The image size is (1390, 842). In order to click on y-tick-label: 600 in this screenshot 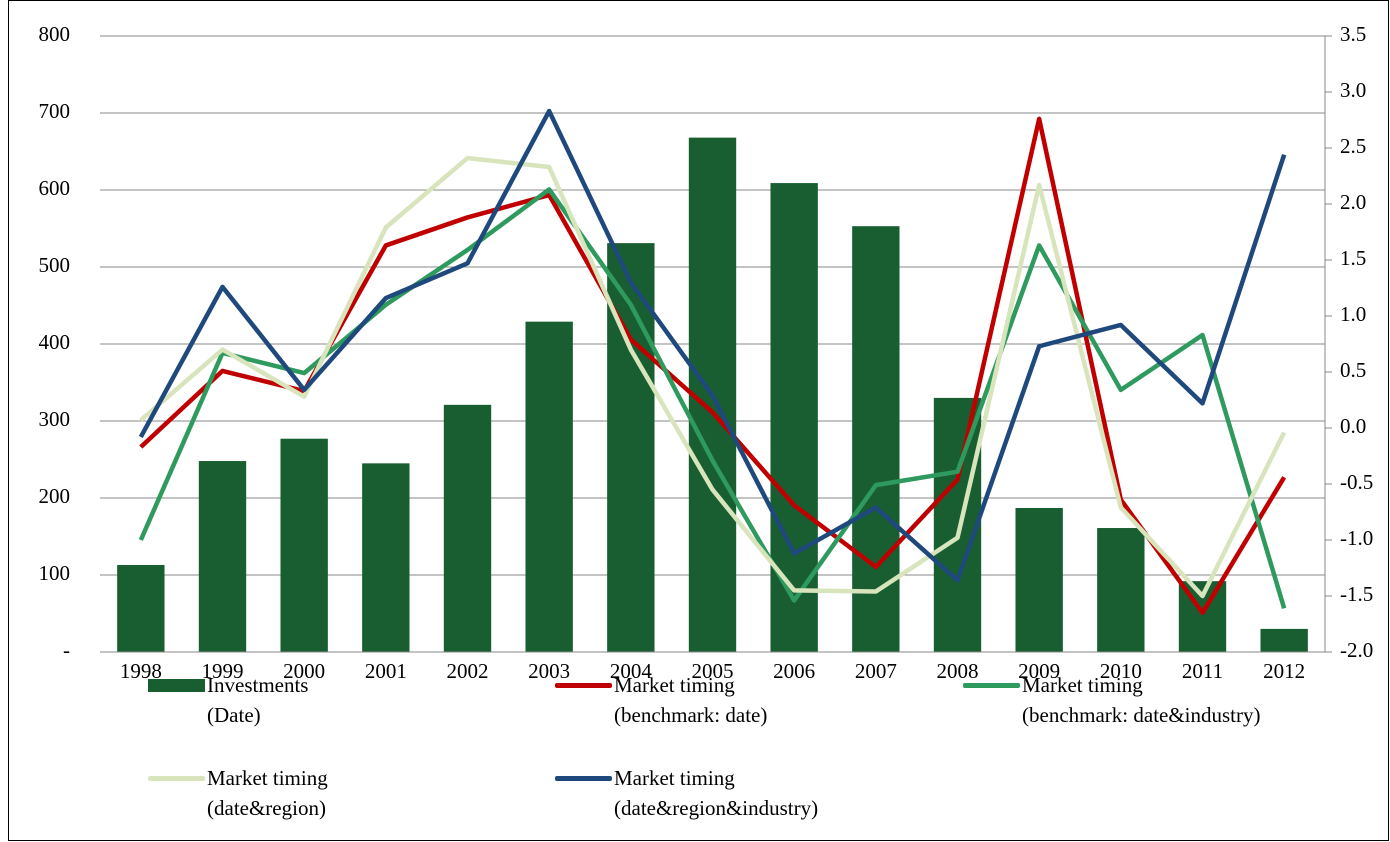, I will do `click(55, 188)`.